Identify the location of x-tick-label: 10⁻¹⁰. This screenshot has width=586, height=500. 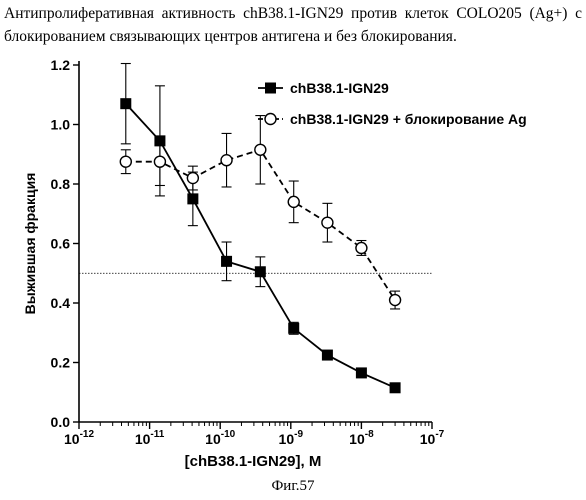
(220, 438).